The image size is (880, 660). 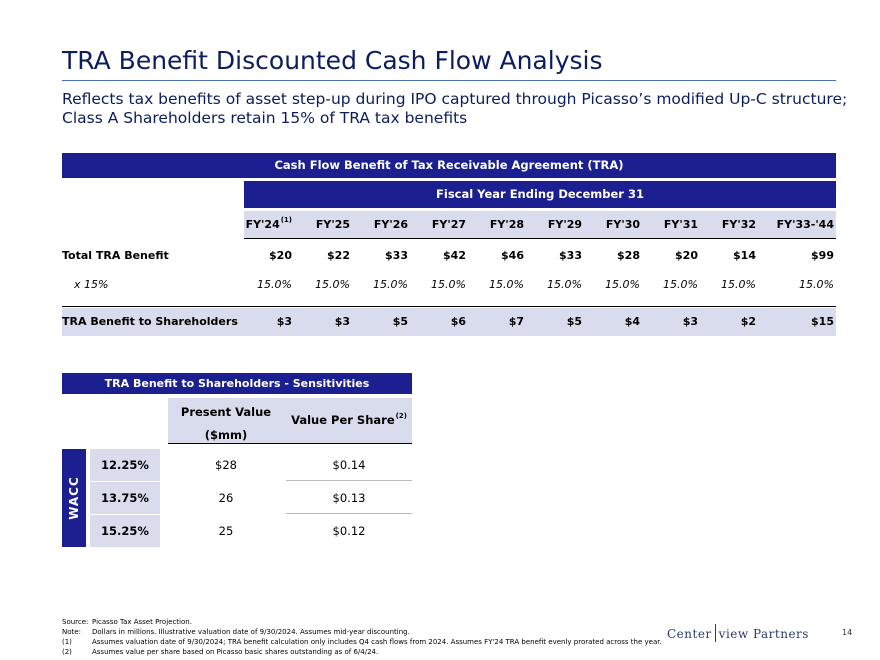 I want to click on shareholder-value-cell: $4, so click(x=632, y=321).